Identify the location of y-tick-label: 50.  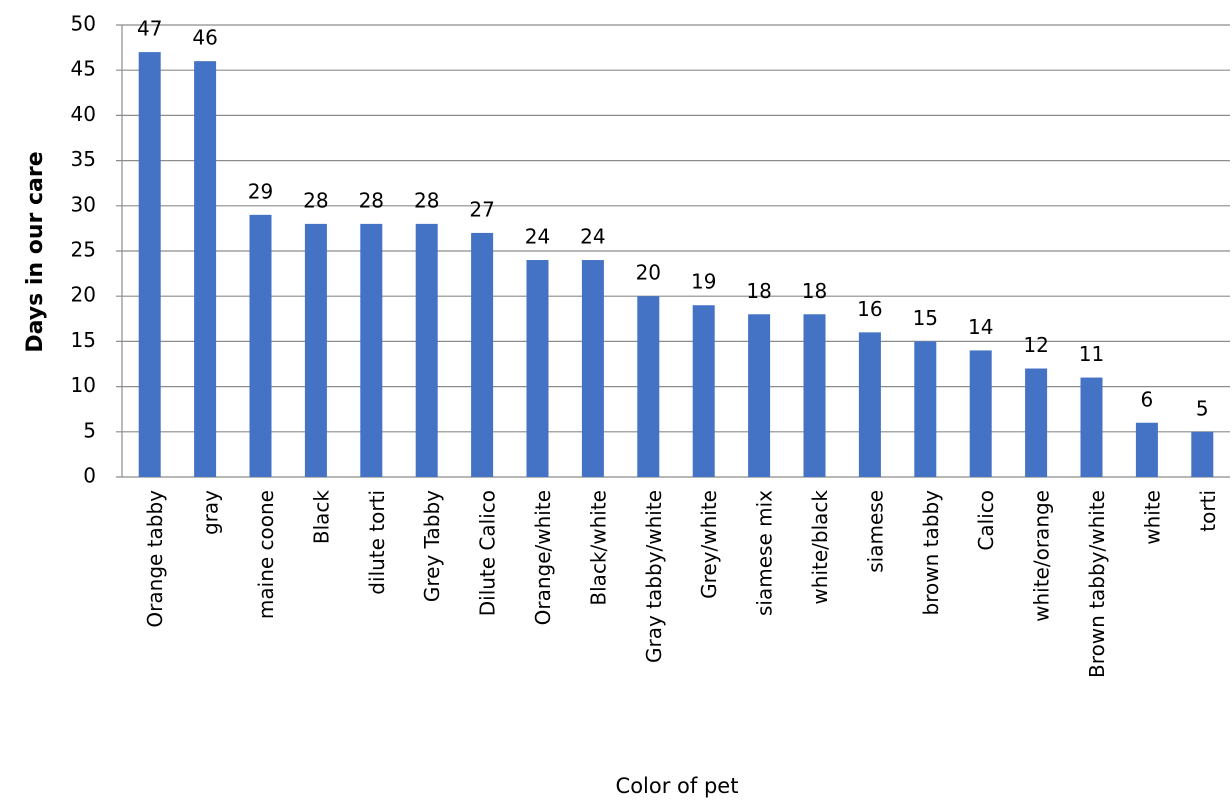
(83, 24).